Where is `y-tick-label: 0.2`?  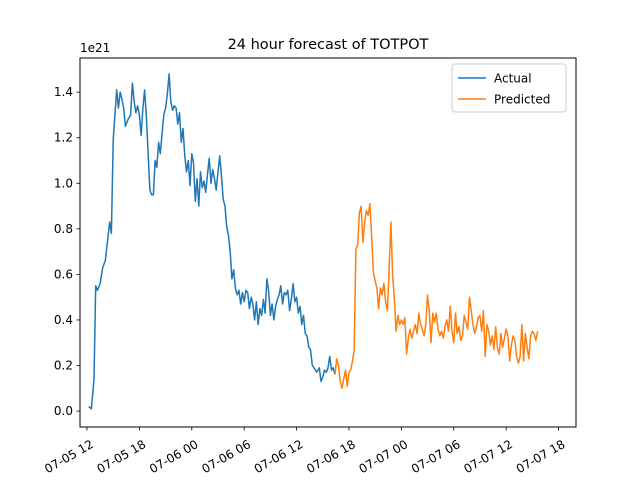 y-tick-label: 0.2 is located at coordinates (63, 366).